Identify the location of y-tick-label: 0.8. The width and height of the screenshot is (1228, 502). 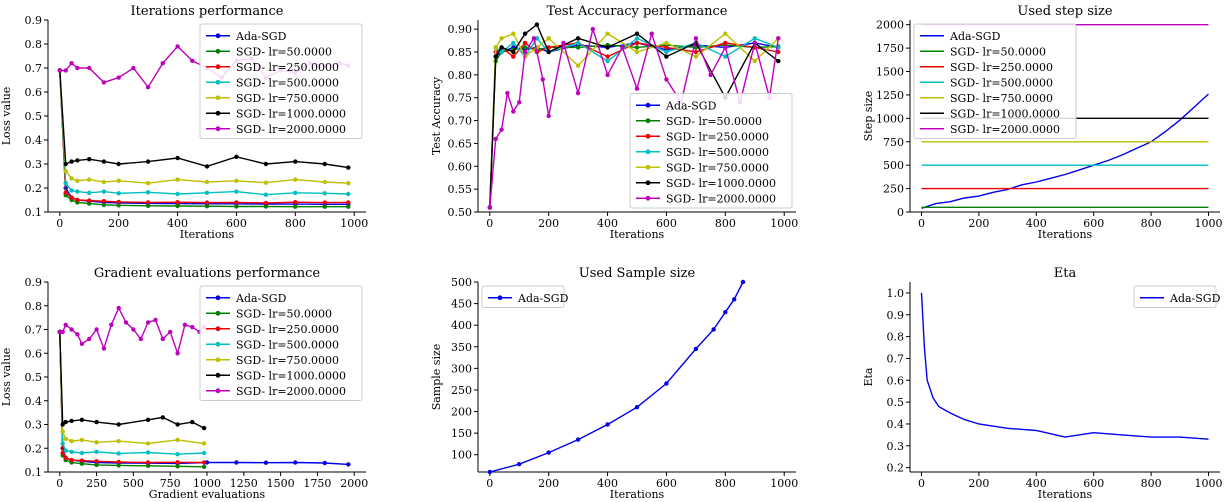
(34, 44).